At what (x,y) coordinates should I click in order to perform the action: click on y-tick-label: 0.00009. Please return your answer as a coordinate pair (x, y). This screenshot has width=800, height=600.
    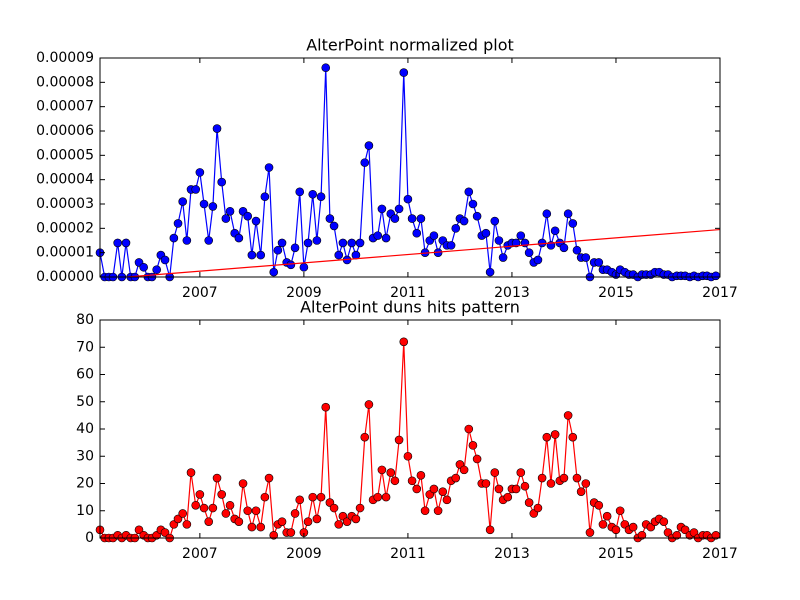
    Looking at the image, I should click on (65, 58).